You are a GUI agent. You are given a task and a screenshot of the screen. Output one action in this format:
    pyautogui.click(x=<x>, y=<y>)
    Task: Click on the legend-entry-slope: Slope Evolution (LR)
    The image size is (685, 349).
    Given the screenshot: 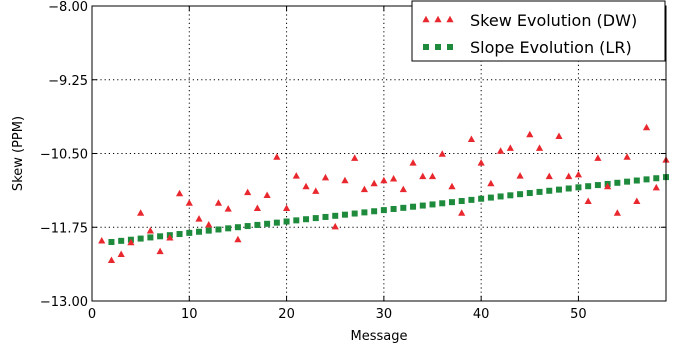 What is the action you would take?
    pyautogui.click(x=527, y=47)
    